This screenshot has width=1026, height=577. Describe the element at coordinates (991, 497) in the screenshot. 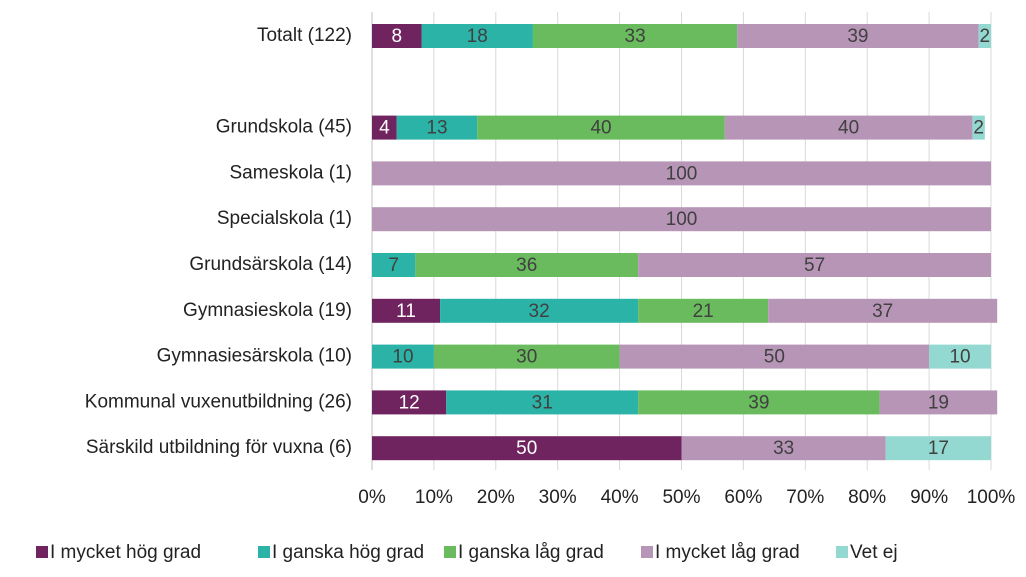

I see `x-tick-label: 100%` at that location.